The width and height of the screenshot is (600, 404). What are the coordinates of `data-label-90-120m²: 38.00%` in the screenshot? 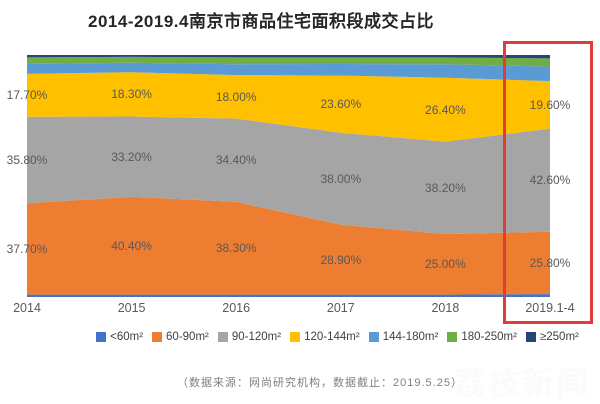 It's located at (341, 178).